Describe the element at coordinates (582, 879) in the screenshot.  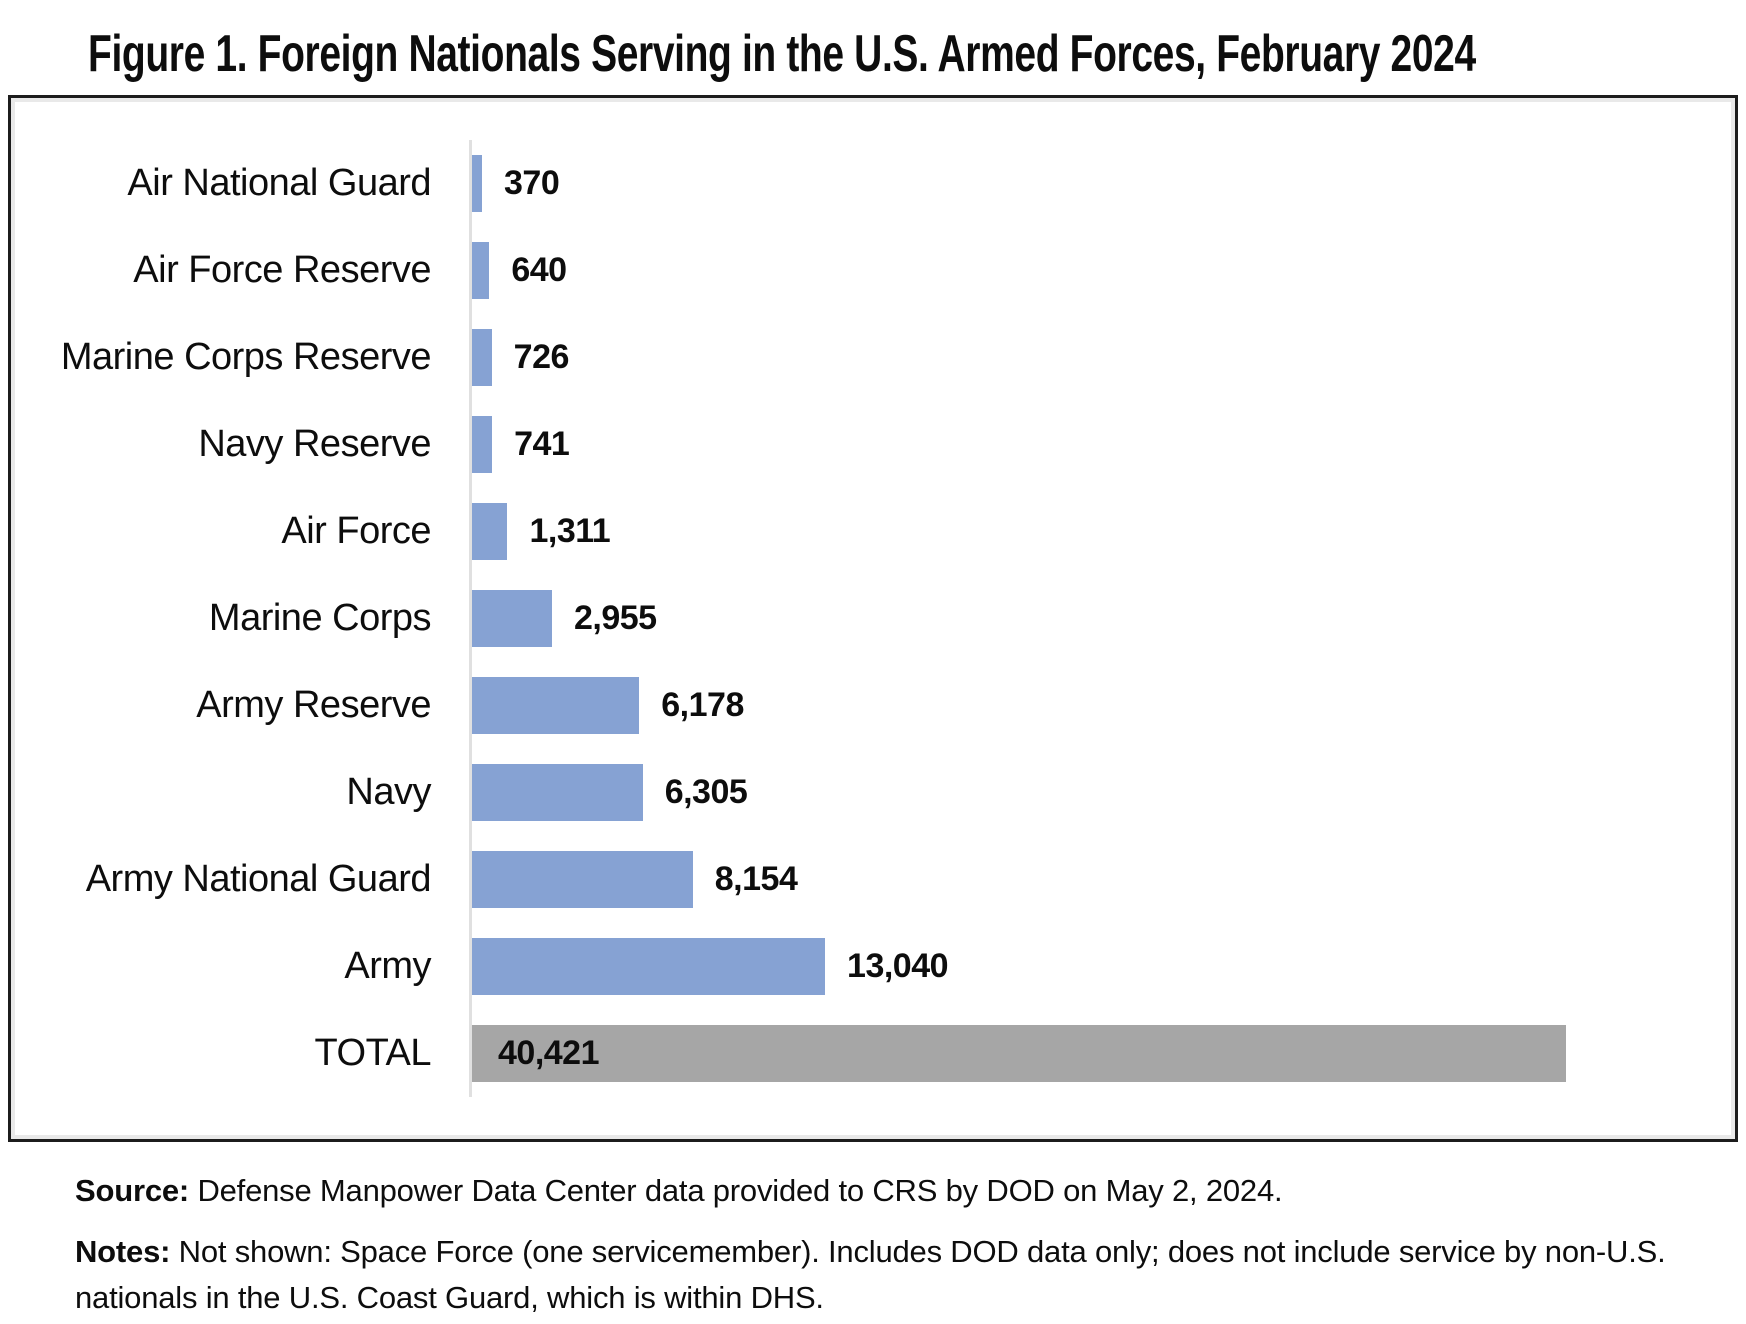
I see `bar-army-national-guard` at that location.